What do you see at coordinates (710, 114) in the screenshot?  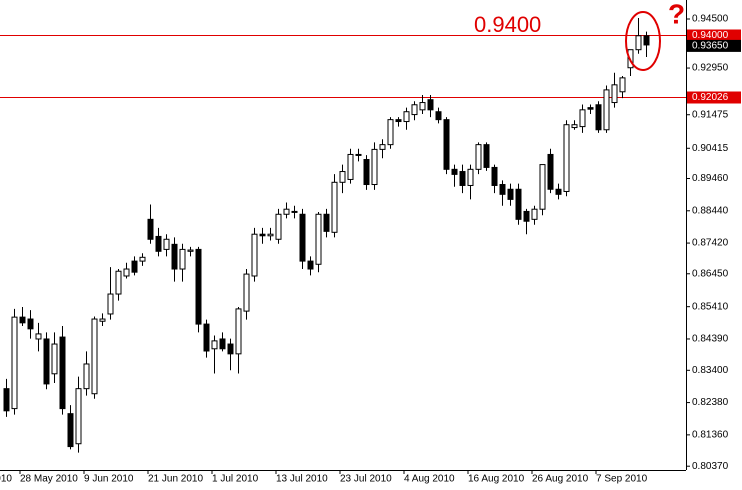 I see `y-tick-label: 0.91475` at bounding box center [710, 114].